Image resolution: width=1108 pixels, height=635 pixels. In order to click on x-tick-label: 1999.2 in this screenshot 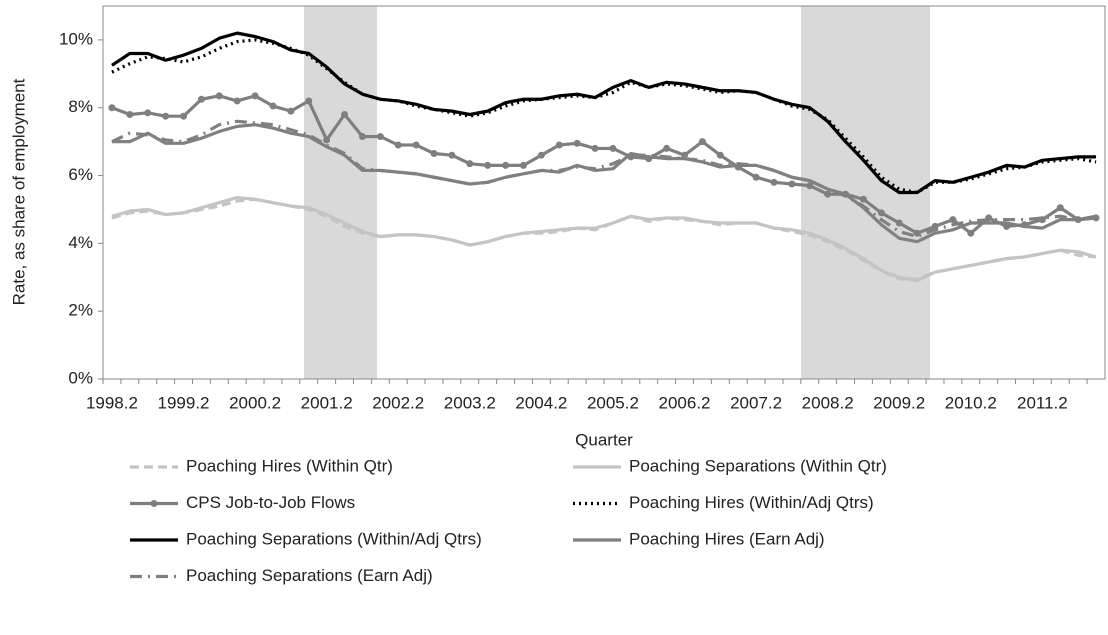, I will do `click(184, 402)`.